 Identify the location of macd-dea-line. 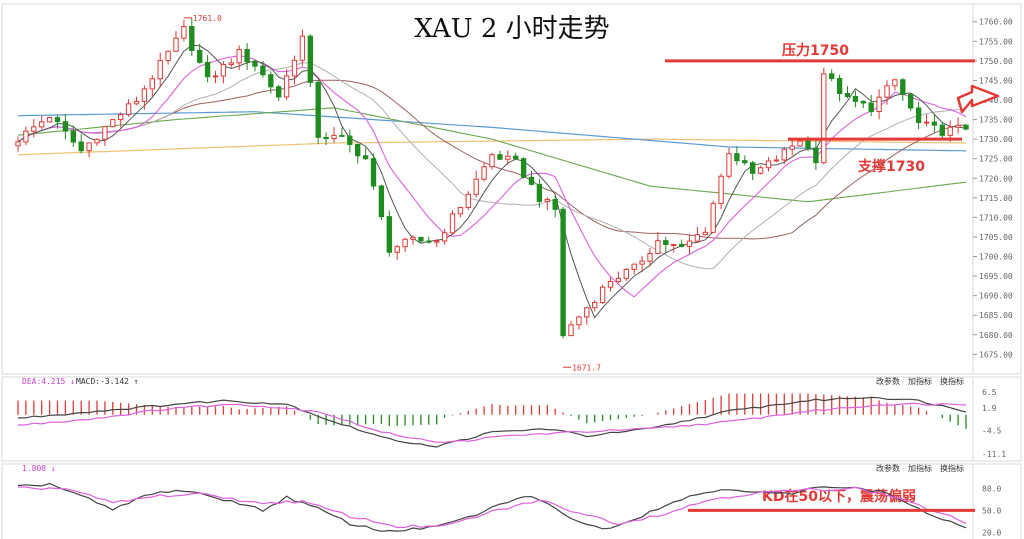
(492, 422).